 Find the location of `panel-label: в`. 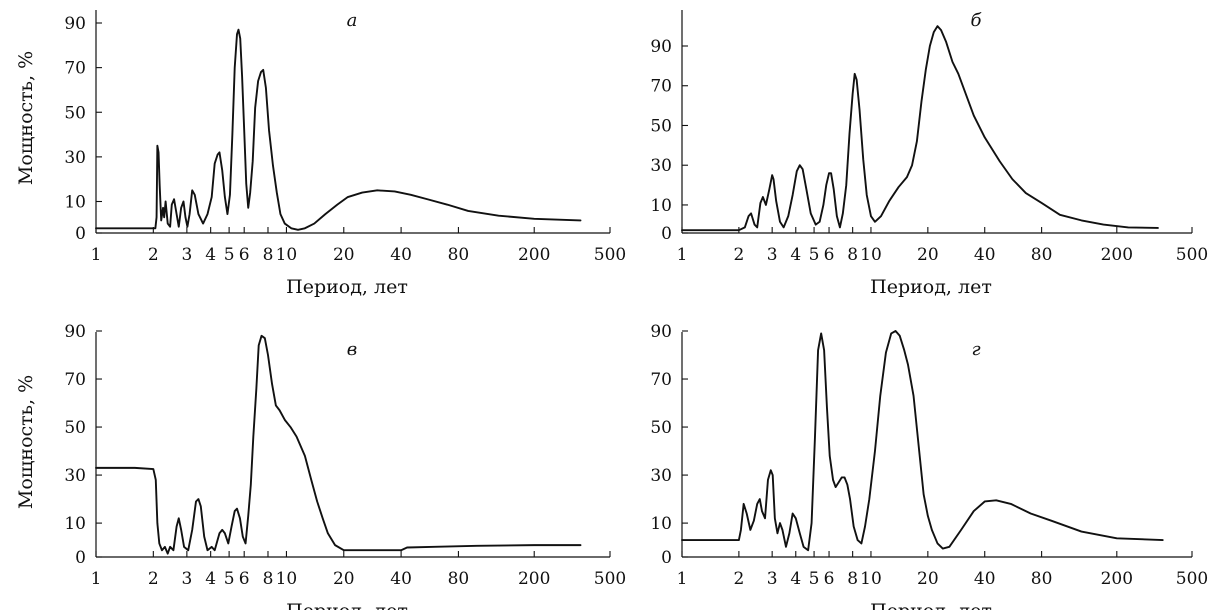

panel-label: в is located at coordinates (352, 349).